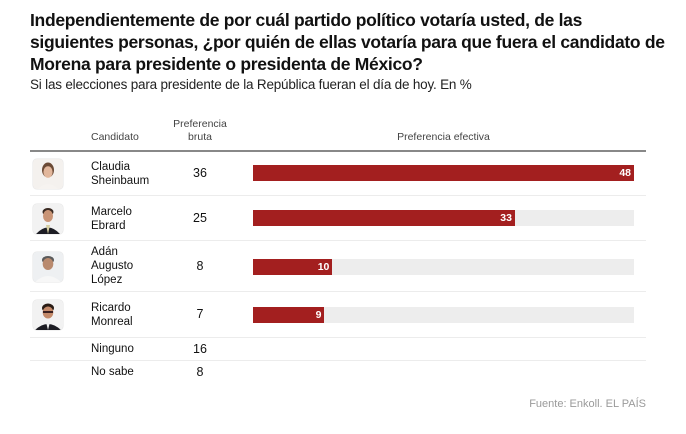 The height and width of the screenshot is (434, 686). Describe the element at coordinates (200, 314) in the screenshot. I see `preferencia-bruta-value: 7` at that location.